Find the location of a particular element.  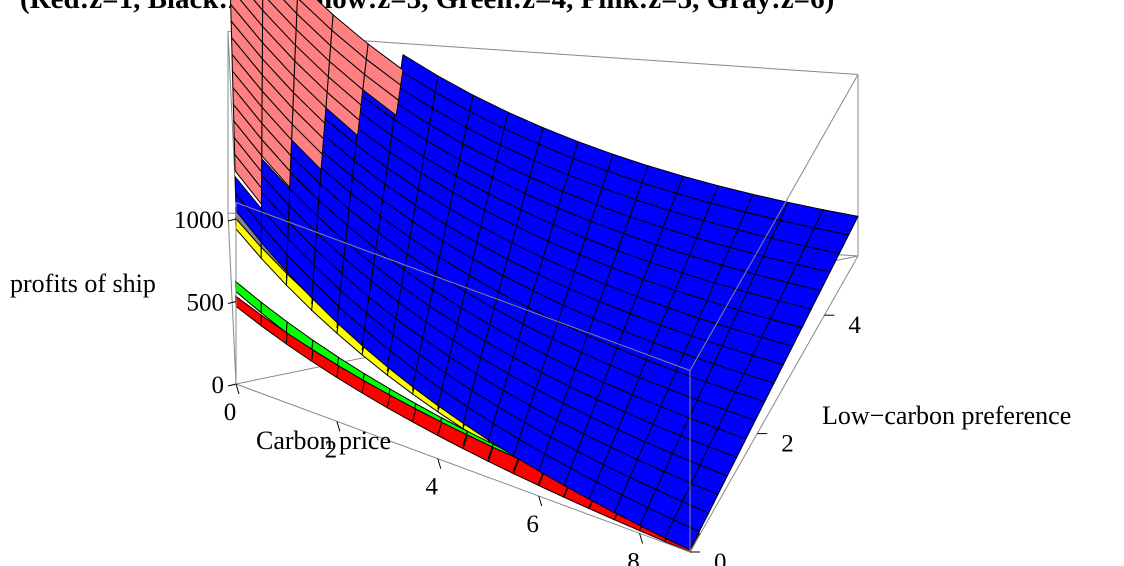

z-tick-label: 500 is located at coordinates (206, 303).